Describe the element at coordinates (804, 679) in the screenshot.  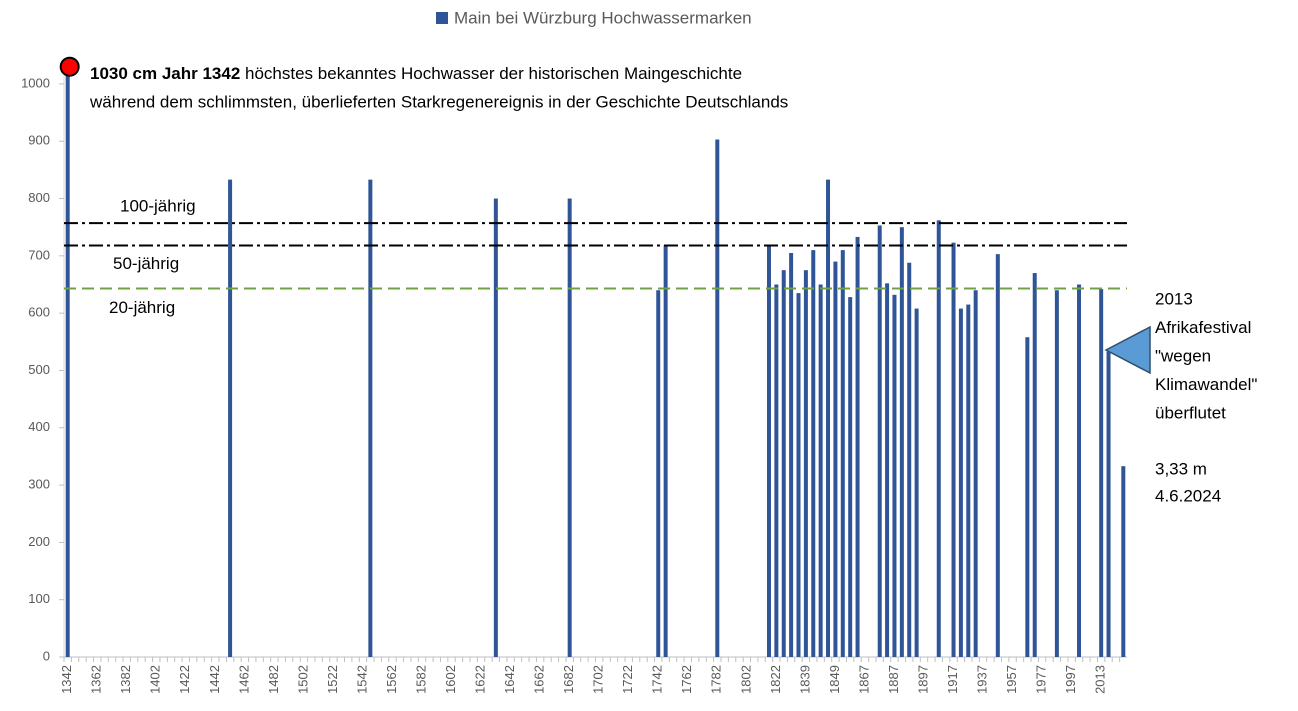
I see `x-tick-label: 1839` at that location.